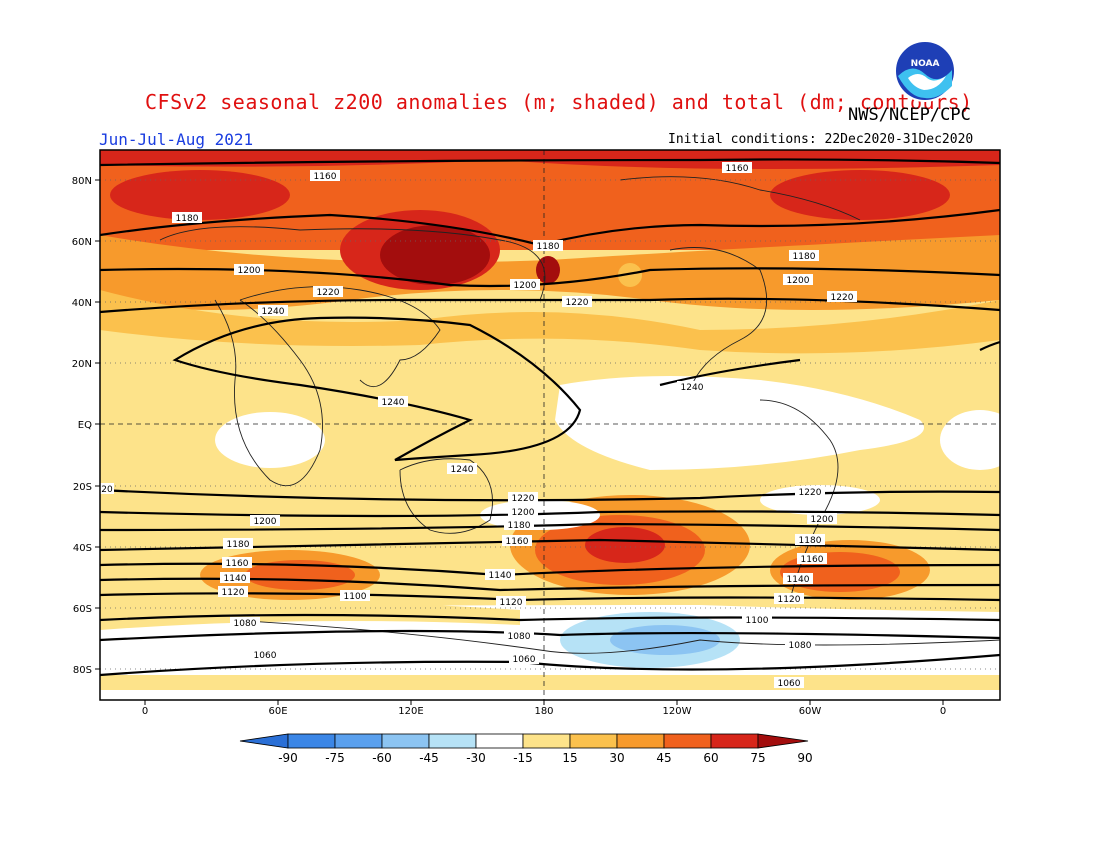 This screenshot has height=850, width=1100. I want to click on lat-label: 80S, so click(82, 670).